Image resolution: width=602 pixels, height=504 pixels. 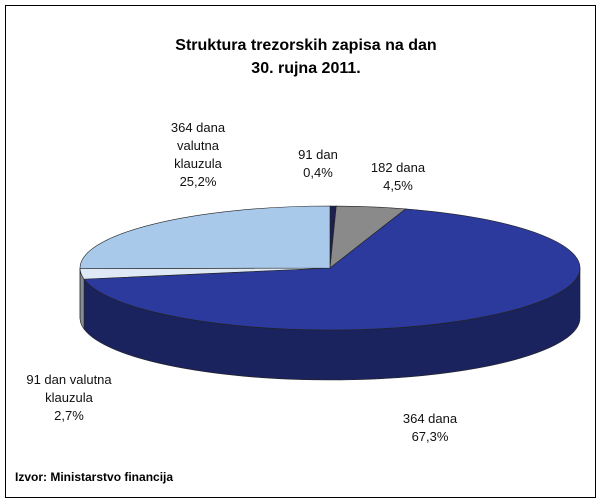 I want to click on label-value: 25,2%, so click(x=198, y=181).